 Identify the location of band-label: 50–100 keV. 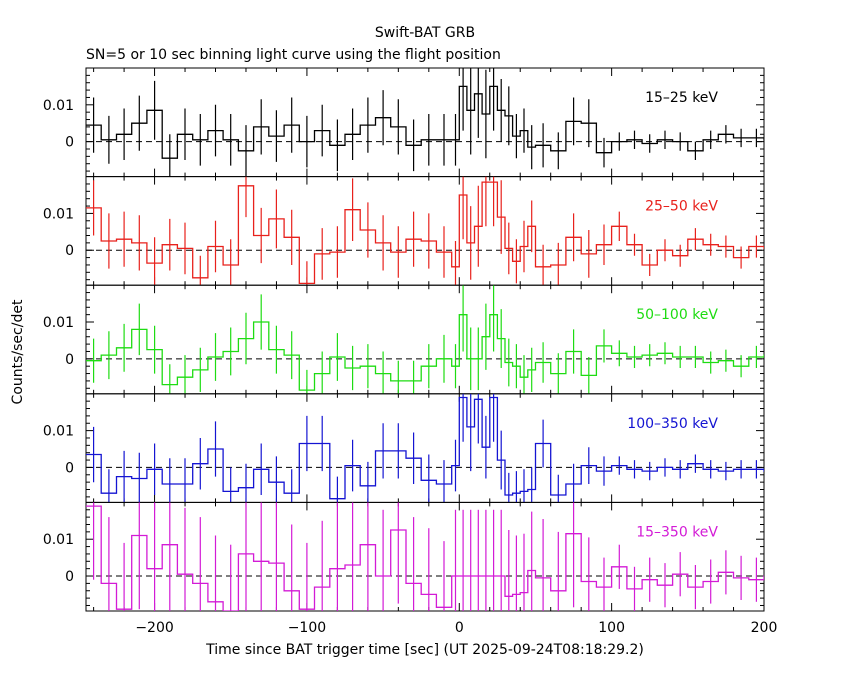
(677, 315).